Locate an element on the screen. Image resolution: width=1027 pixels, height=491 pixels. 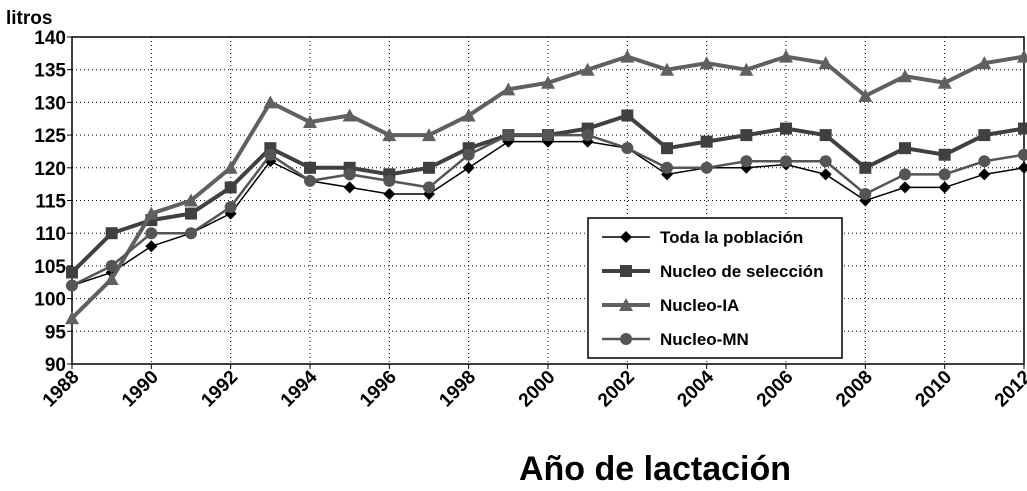
x-tick-label: 2006 is located at coordinates (775, 389).